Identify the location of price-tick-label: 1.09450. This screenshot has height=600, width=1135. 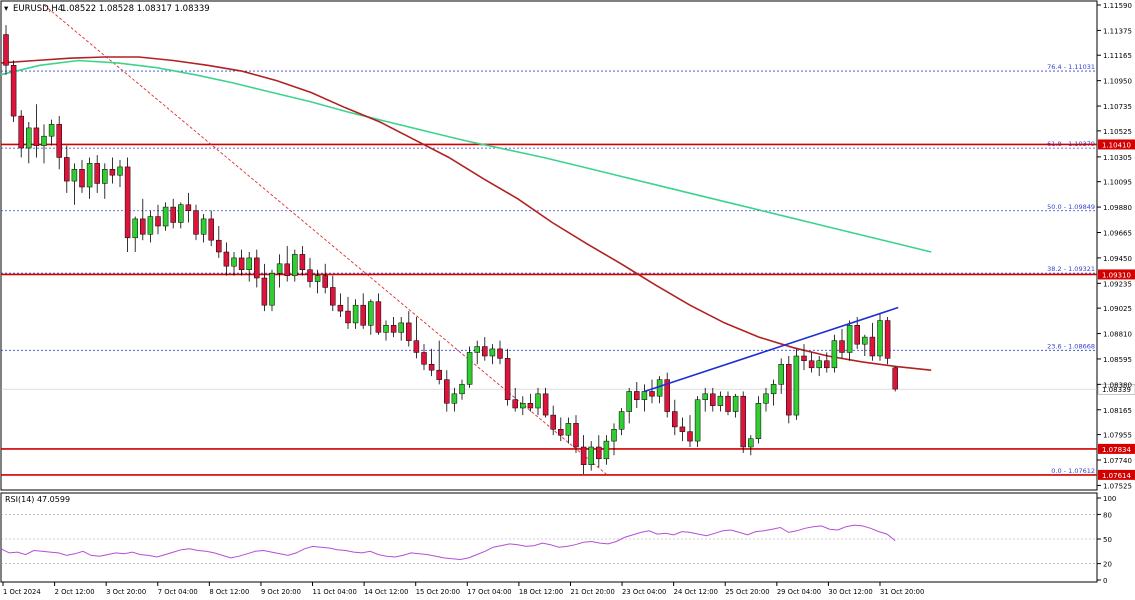
(1117, 259).